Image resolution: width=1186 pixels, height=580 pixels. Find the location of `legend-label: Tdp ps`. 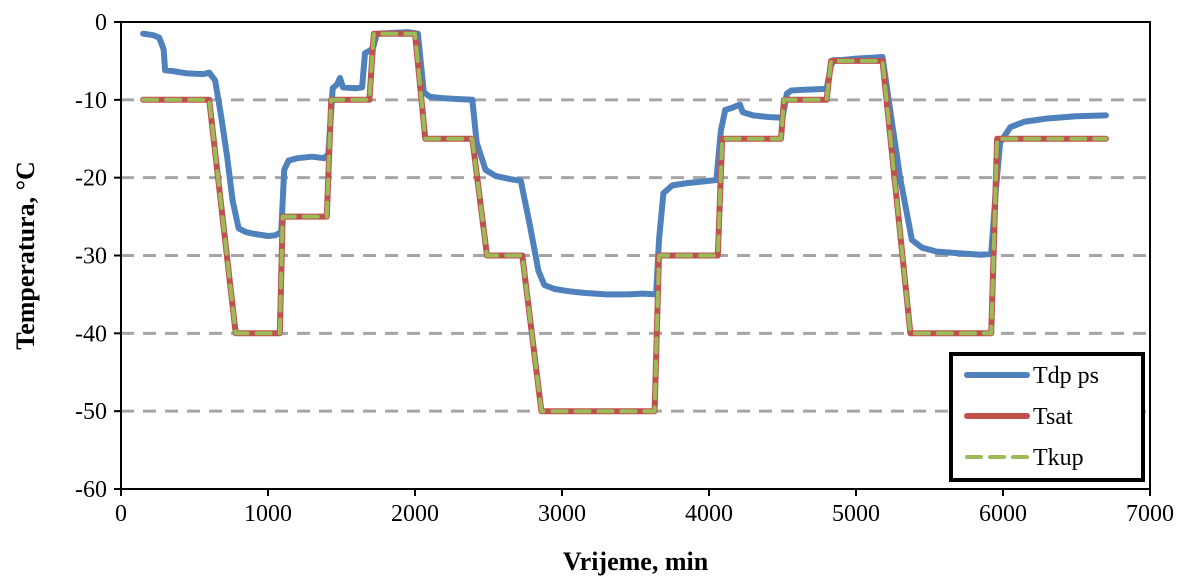

legend-label: Tdp ps is located at coordinates (1066, 376).